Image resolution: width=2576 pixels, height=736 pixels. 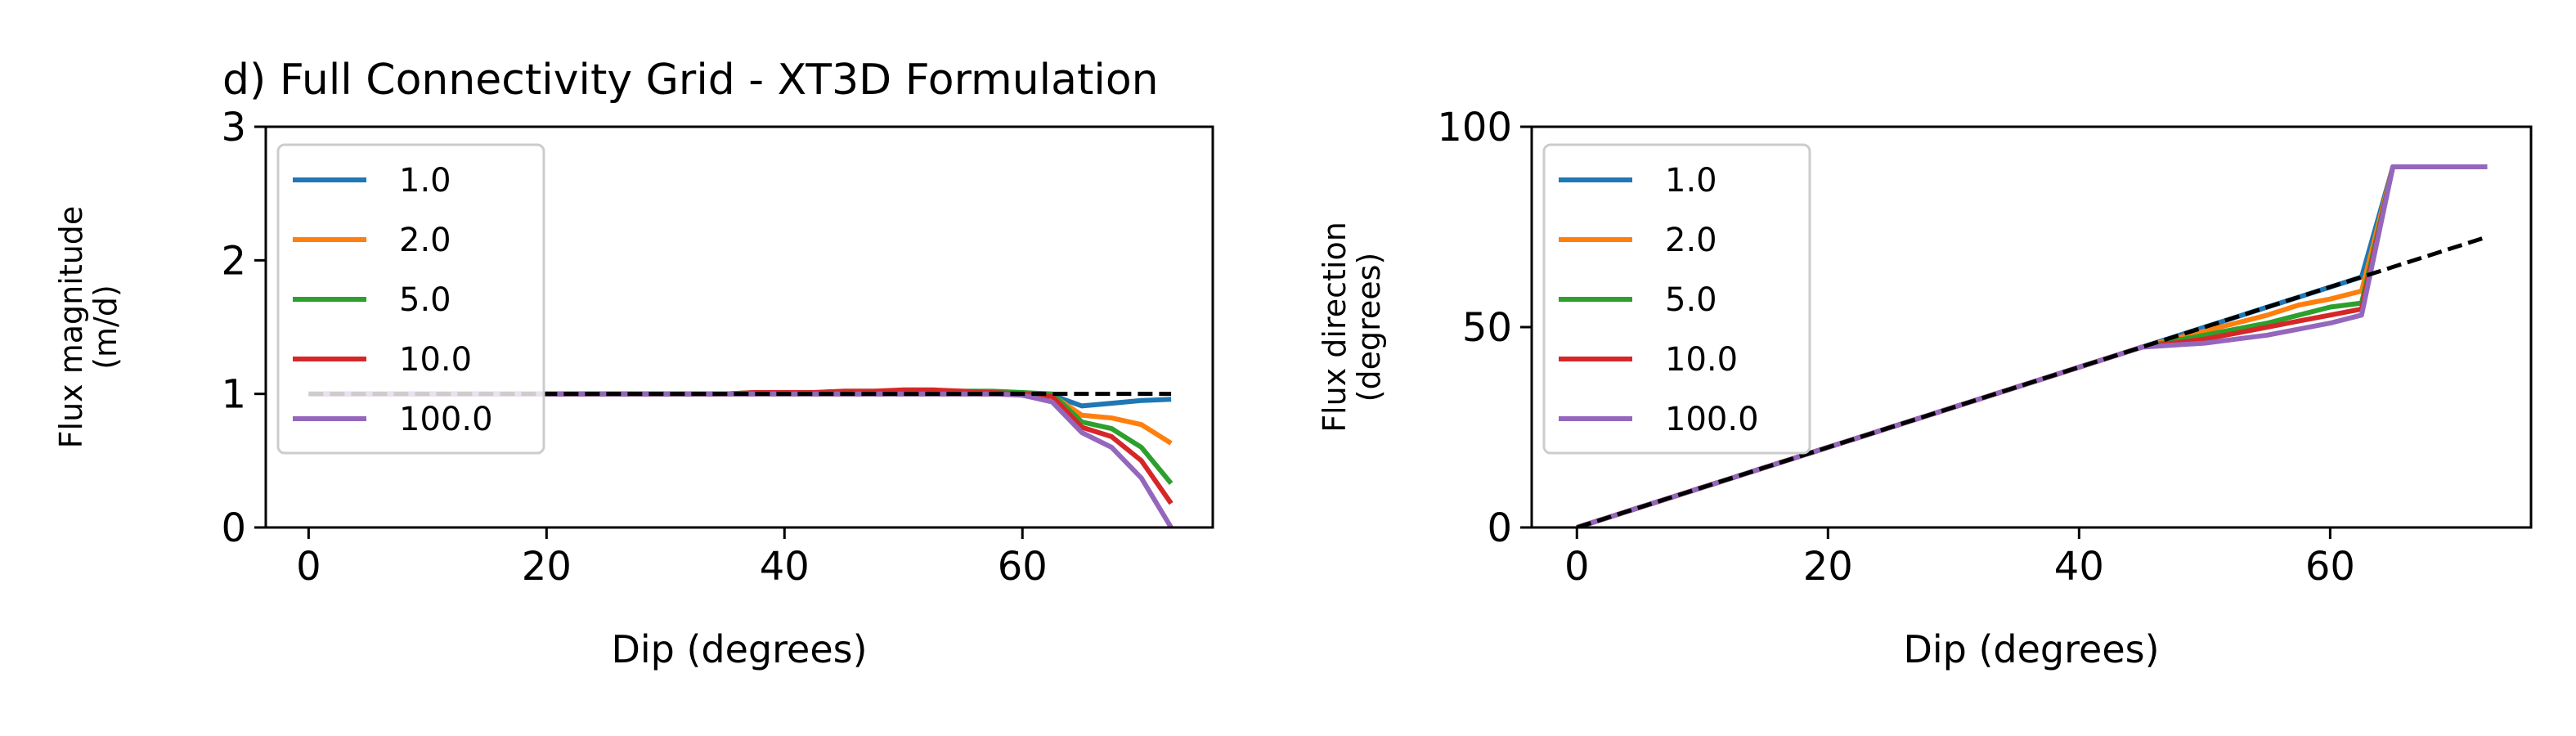 I want to click on y-axis-label-line: (degrees), so click(x=1369, y=327).